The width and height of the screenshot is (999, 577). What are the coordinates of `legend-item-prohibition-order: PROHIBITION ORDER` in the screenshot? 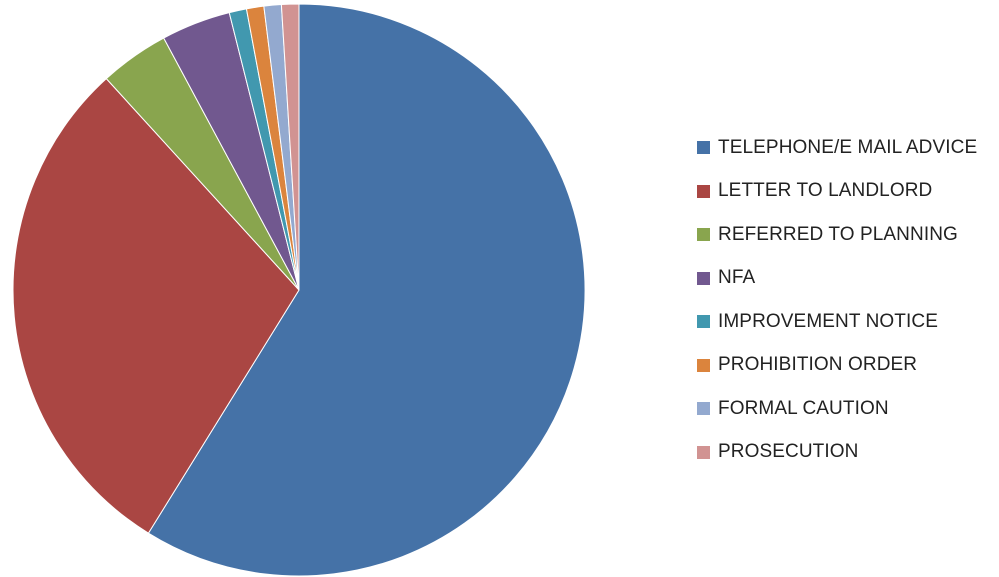 It's located at (847, 366).